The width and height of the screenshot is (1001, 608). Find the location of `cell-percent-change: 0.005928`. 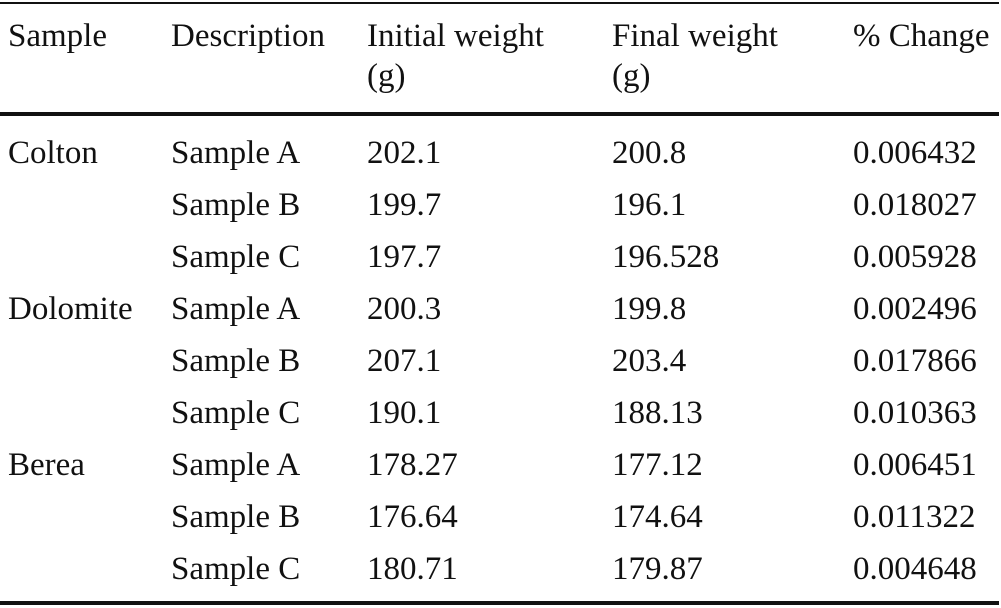

cell-percent-change: 0.005928 is located at coordinates (915, 257).